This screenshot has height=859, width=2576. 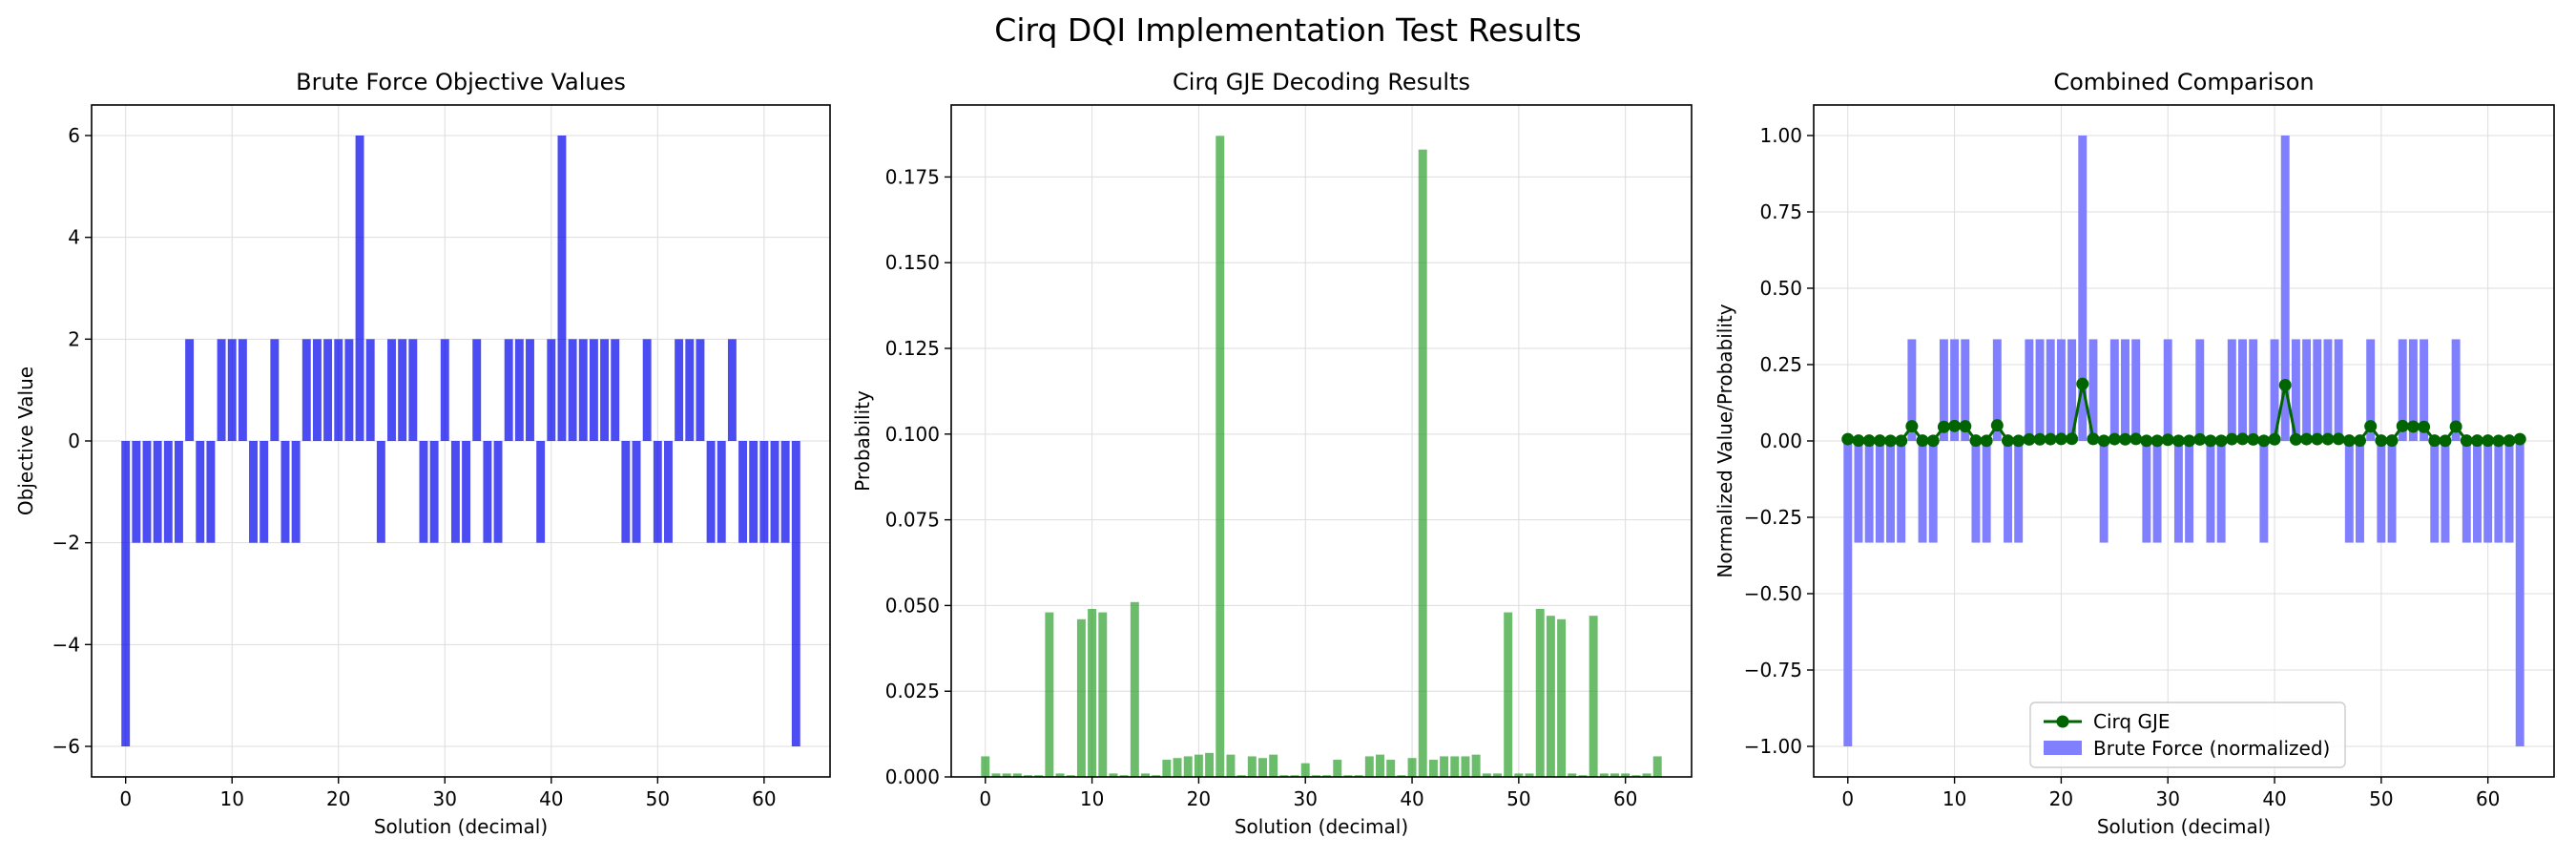 I want to click on x-tick-label: 40, so click(x=551, y=798).